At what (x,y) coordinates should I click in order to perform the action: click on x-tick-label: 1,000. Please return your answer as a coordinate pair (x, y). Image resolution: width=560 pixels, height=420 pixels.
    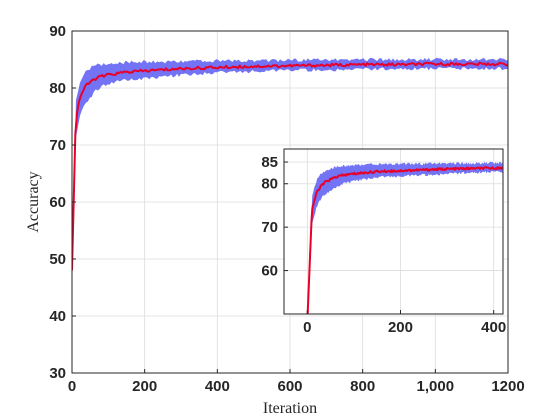
    Looking at the image, I should click on (436, 386).